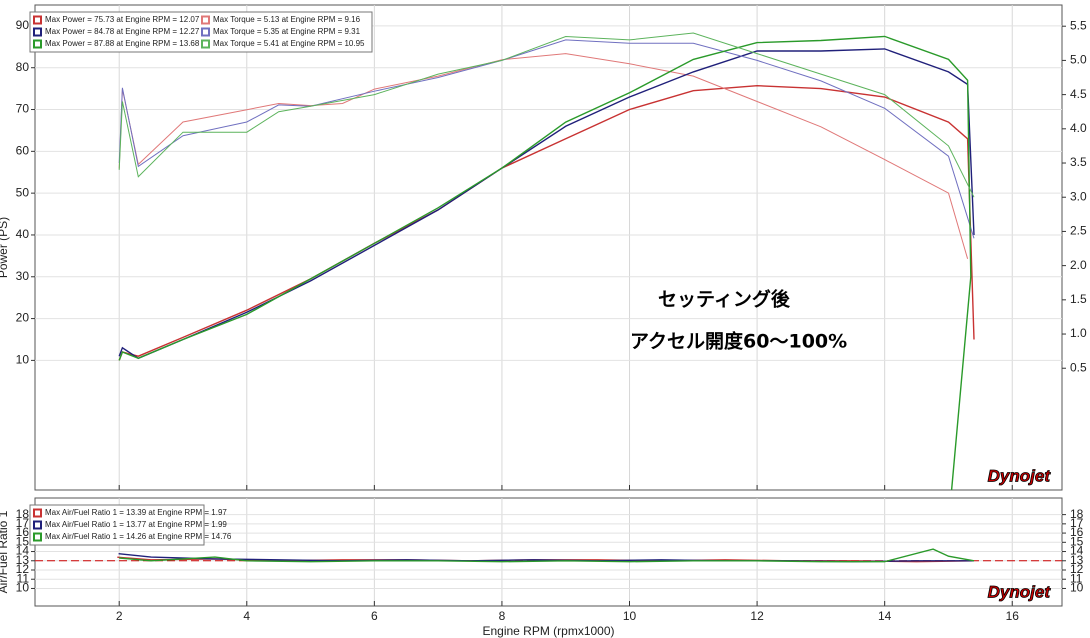 The height and width of the screenshot is (638, 1090). I want to click on y2-tick-label: 13, so click(1077, 560).